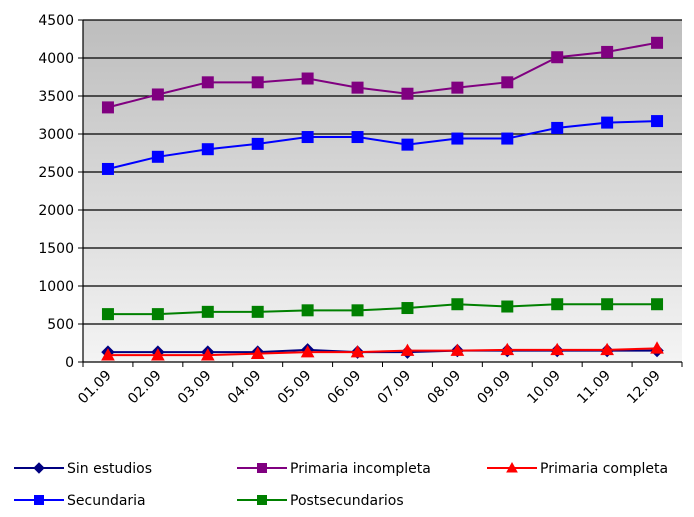 The width and height of the screenshot is (694, 517). I want to click on series-primaria-incompleta, so click(382, 75).